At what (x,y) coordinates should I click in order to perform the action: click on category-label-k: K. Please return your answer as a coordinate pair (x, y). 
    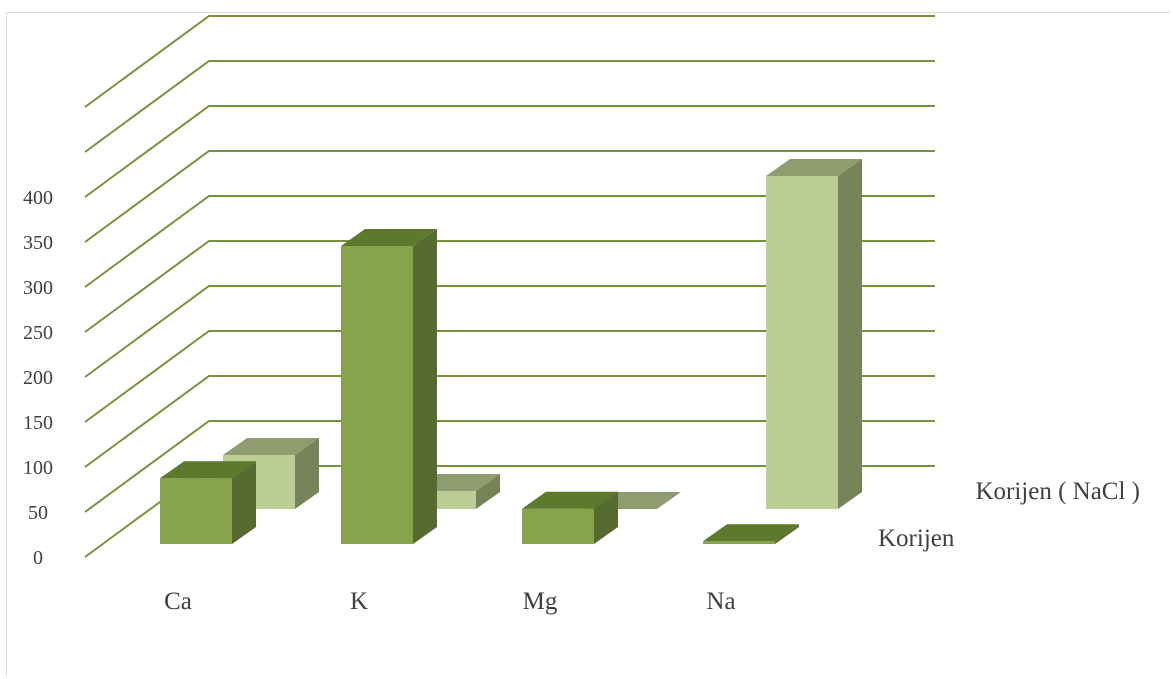
    Looking at the image, I should click on (359, 601).